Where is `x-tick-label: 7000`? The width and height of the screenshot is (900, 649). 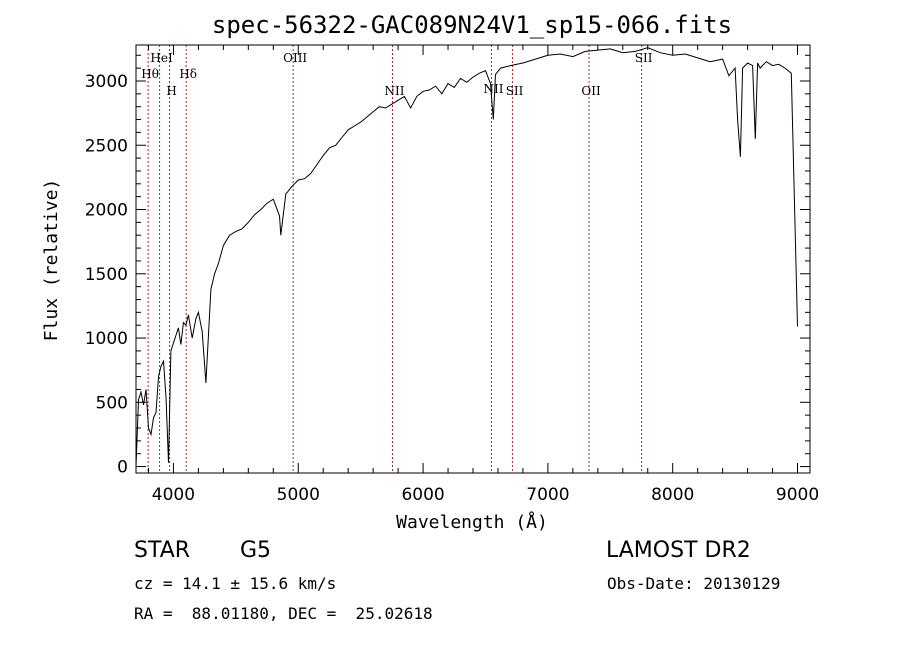
x-tick-label: 7000 is located at coordinates (547, 495).